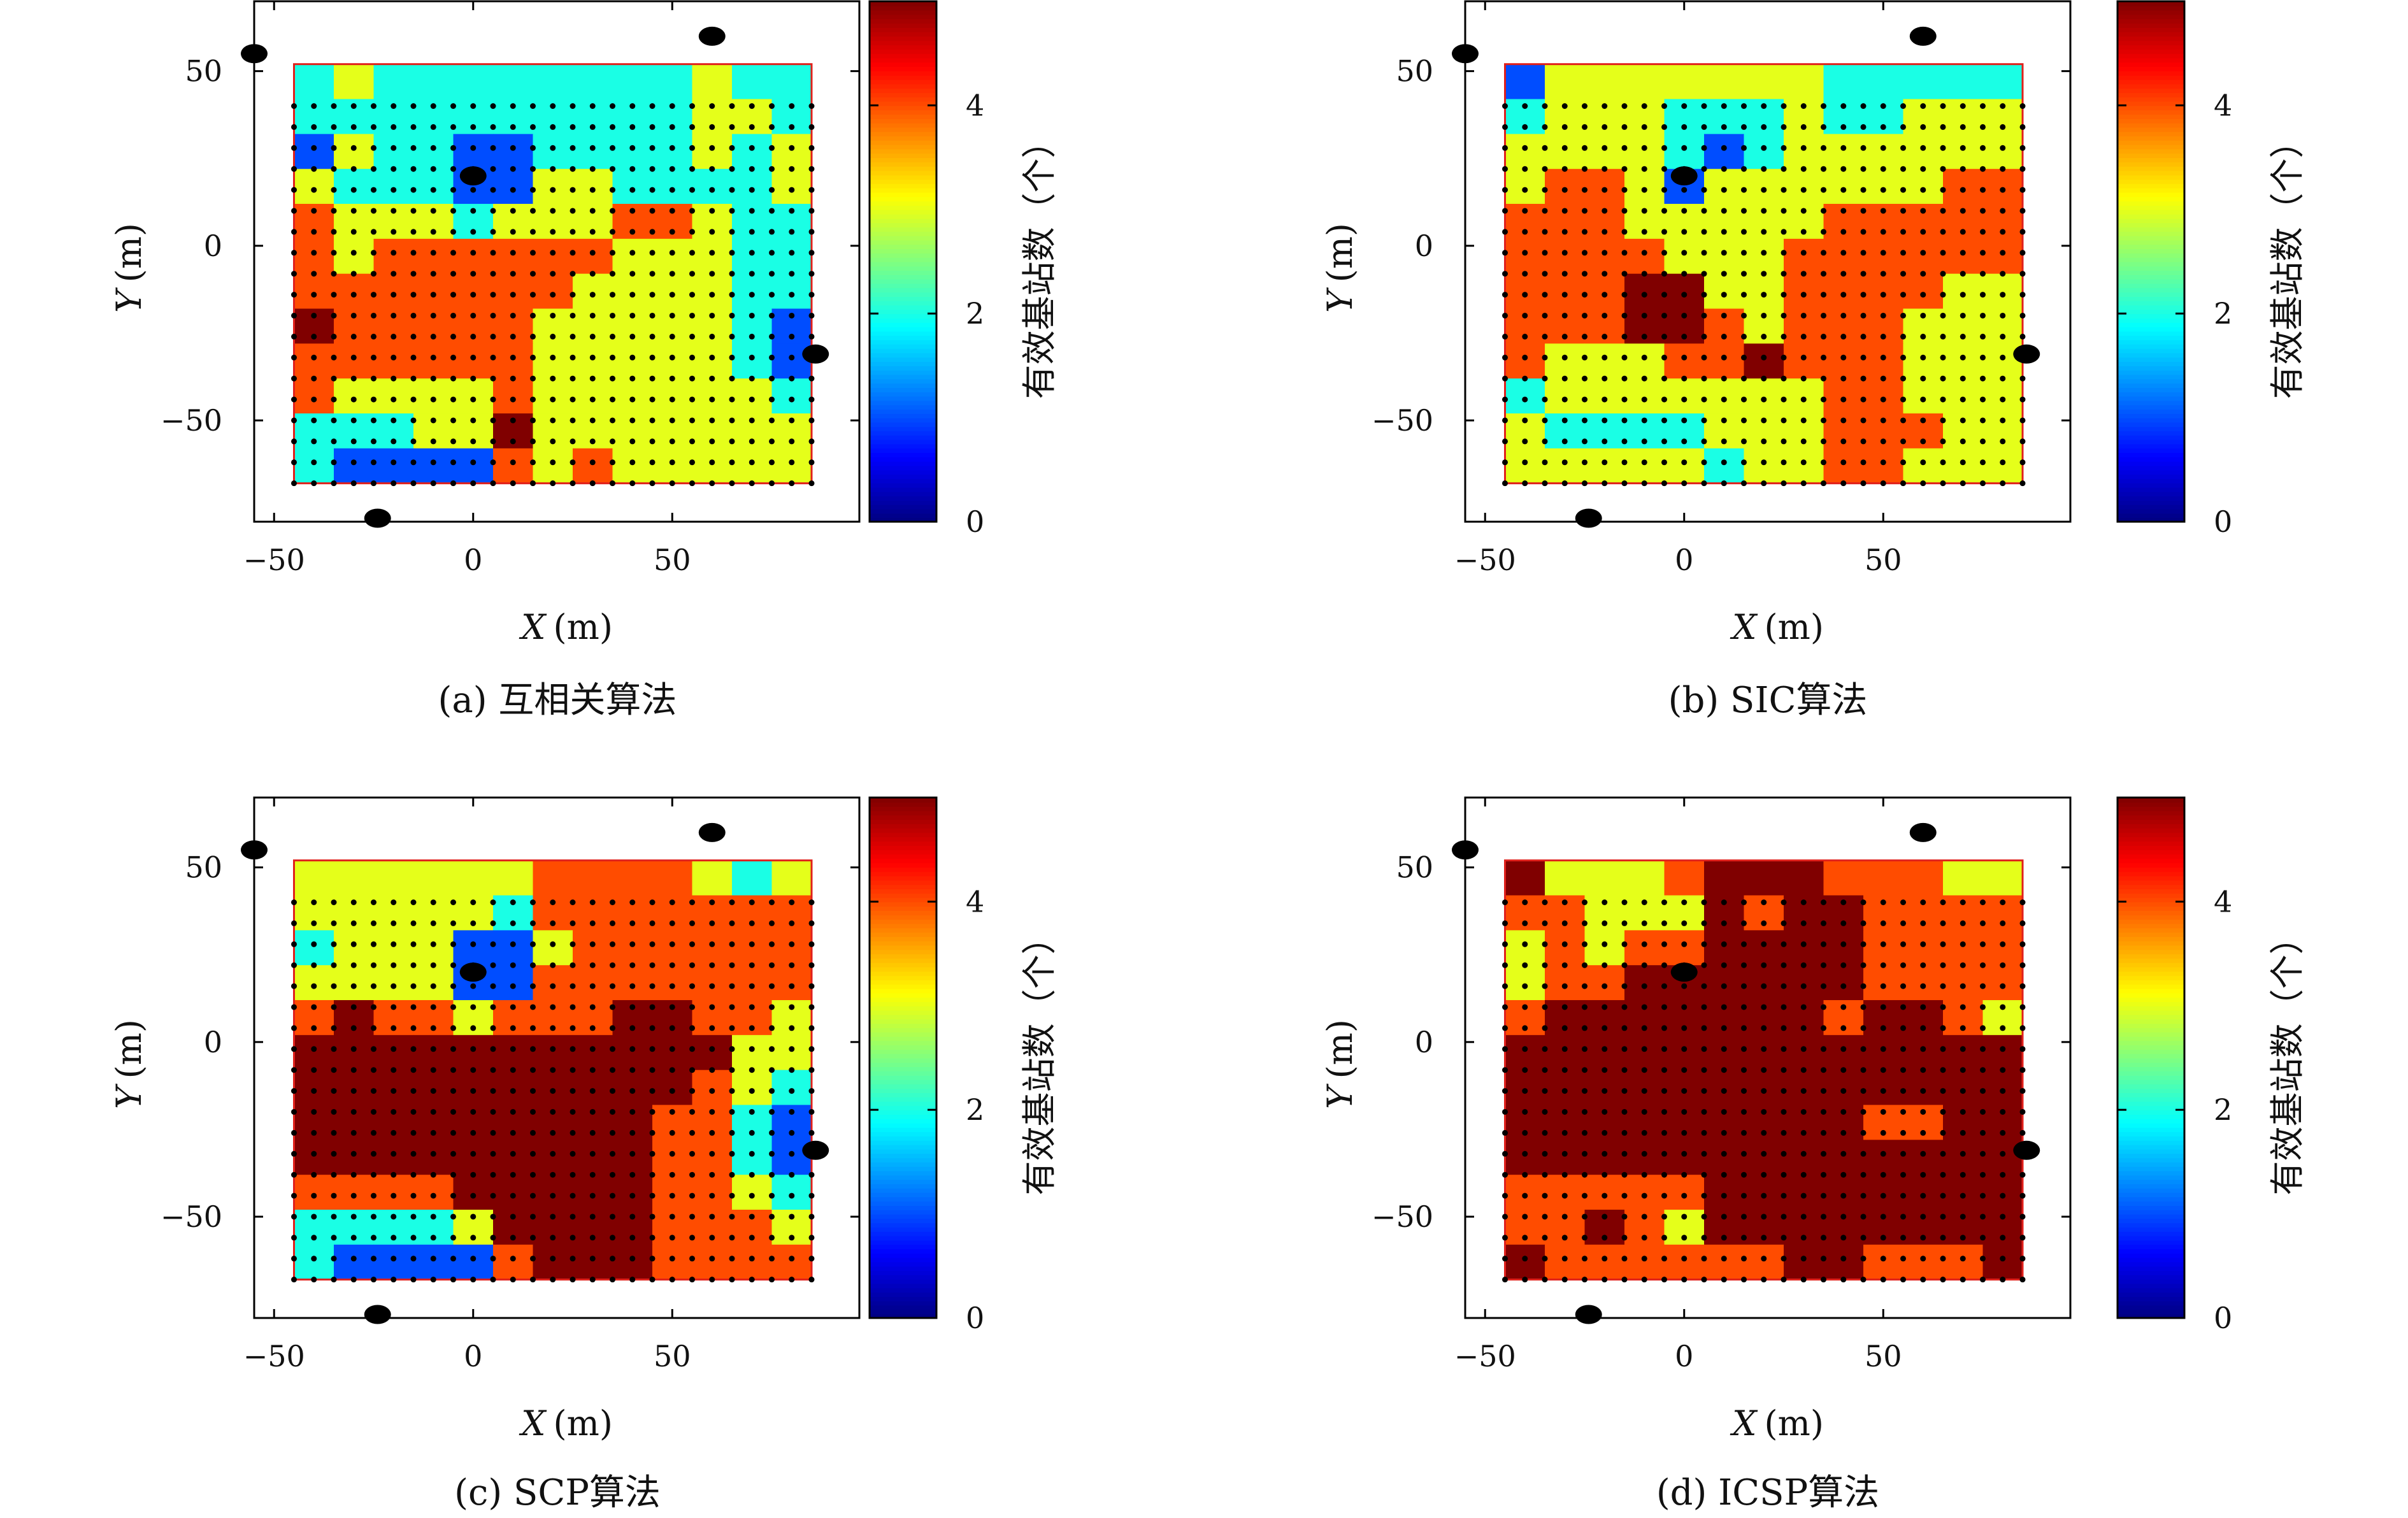 The width and height of the screenshot is (2408, 1518). What do you see at coordinates (975, 105) in the screenshot?
I see `colorbar-tick-label: 4` at bounding box center [975, 105].